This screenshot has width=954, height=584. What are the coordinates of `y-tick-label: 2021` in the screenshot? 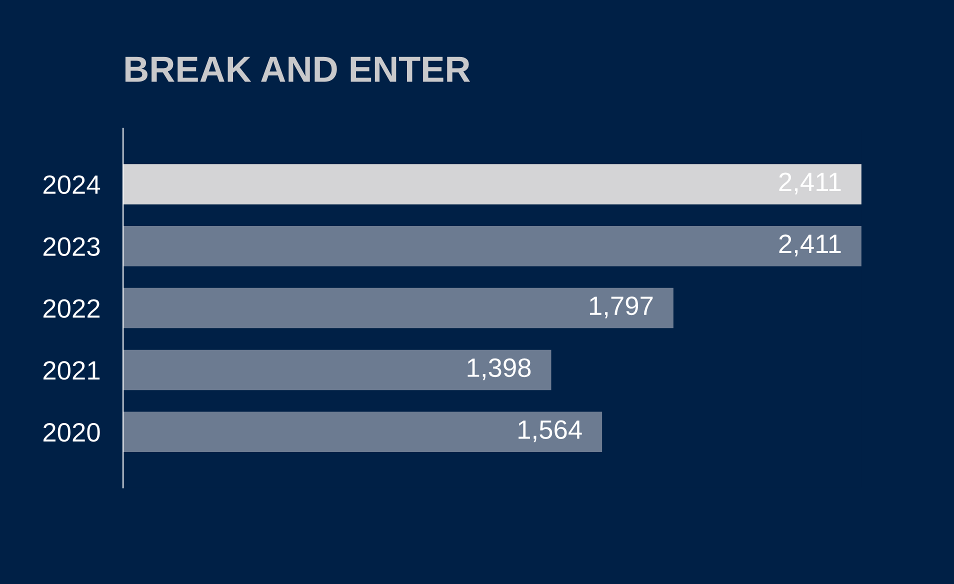 It's located at (71, 370).